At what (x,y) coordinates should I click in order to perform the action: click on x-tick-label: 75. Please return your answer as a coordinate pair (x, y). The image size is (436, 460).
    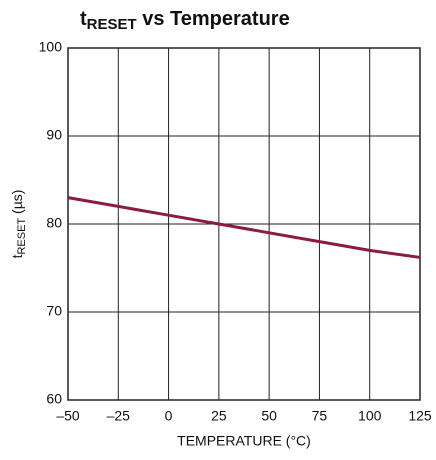
    Looking at the image, I should click on (320, 416).